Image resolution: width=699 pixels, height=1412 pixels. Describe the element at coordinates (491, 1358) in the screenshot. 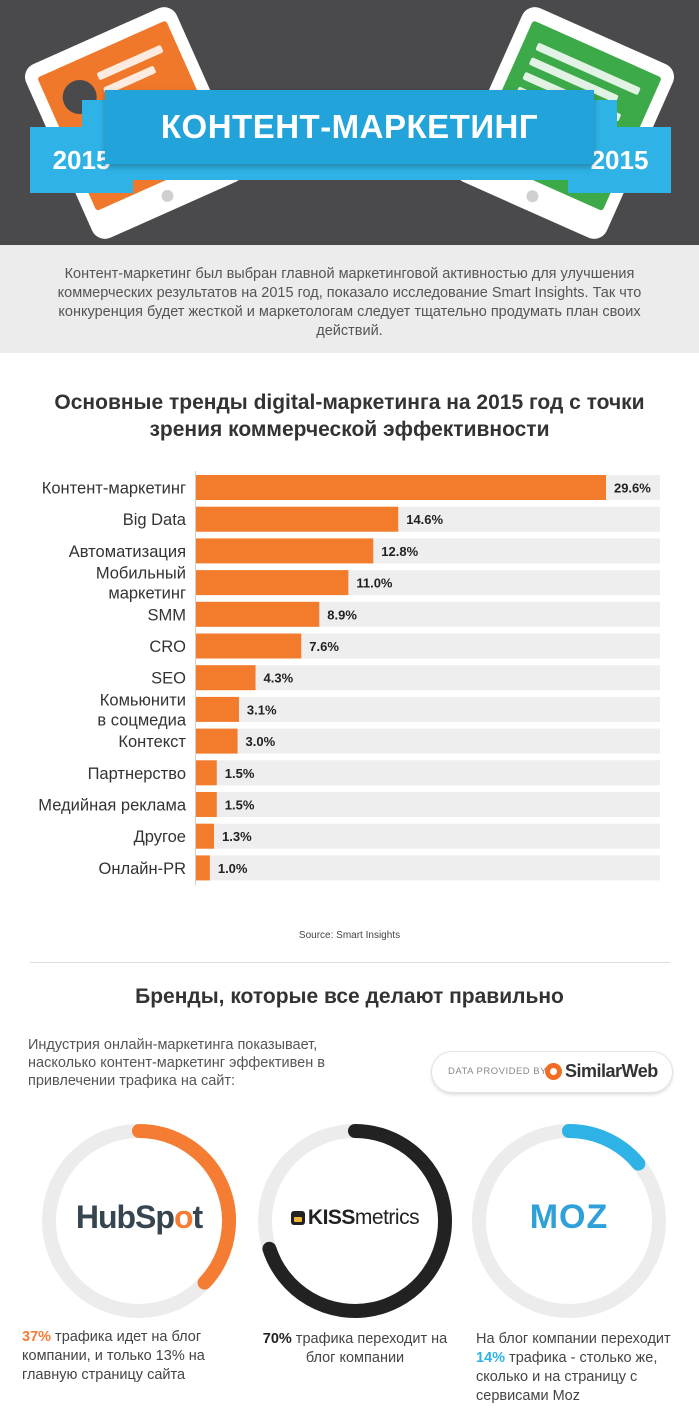

I see `moz-percent: 14%` at that location.